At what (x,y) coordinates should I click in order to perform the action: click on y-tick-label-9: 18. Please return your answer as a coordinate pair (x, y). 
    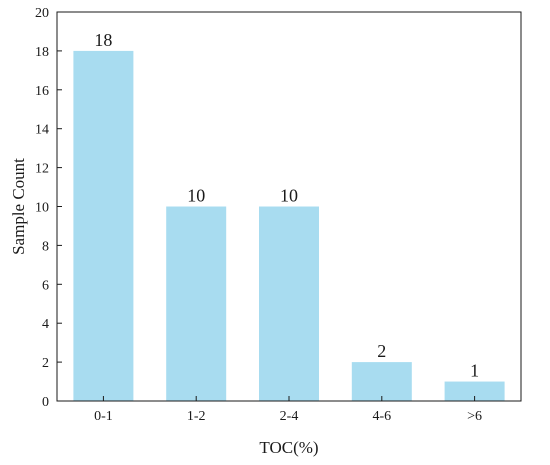
    Looking at the image, I should click on (42, 52).